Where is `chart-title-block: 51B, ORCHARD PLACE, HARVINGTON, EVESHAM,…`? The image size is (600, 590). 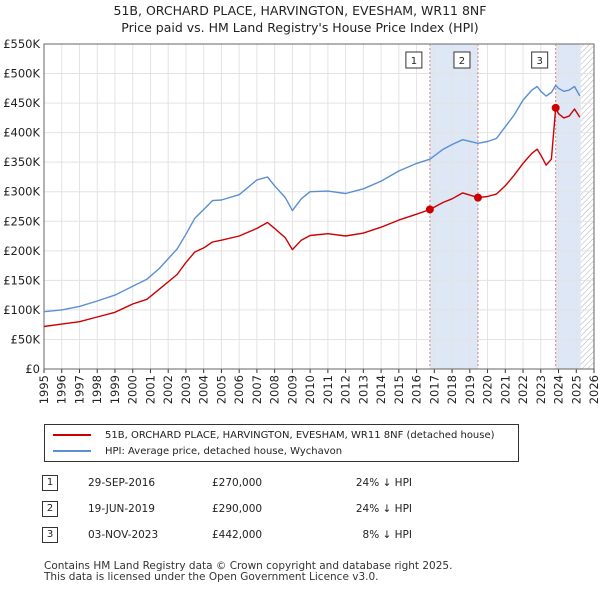
chart-title-block: 51B, ORCHARD PLACE, HARVINGTON, EVESHAM,… is located at coordinates (300, 19).